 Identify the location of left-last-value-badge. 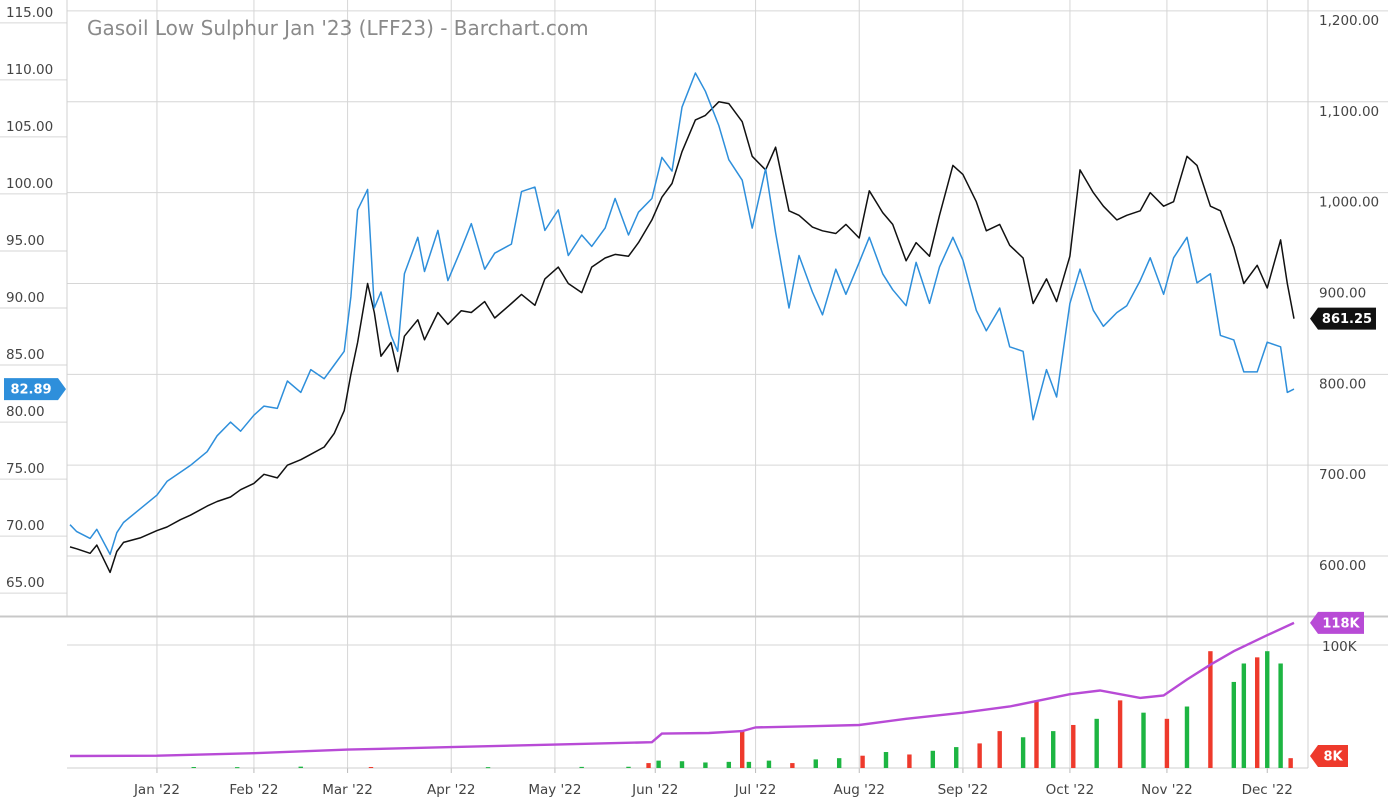
(35, 389).